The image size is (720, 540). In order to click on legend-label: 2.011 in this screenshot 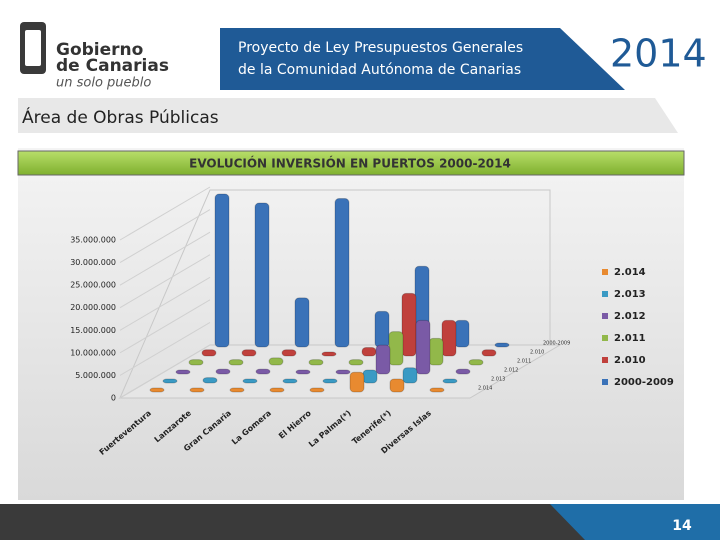, I will do `click(630, 338)`.